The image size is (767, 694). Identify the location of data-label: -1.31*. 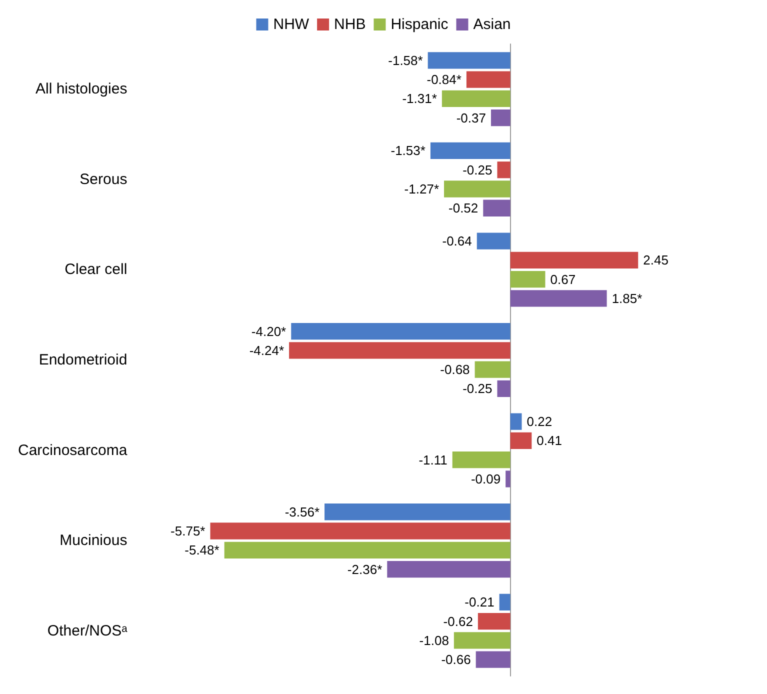
(419, 98).